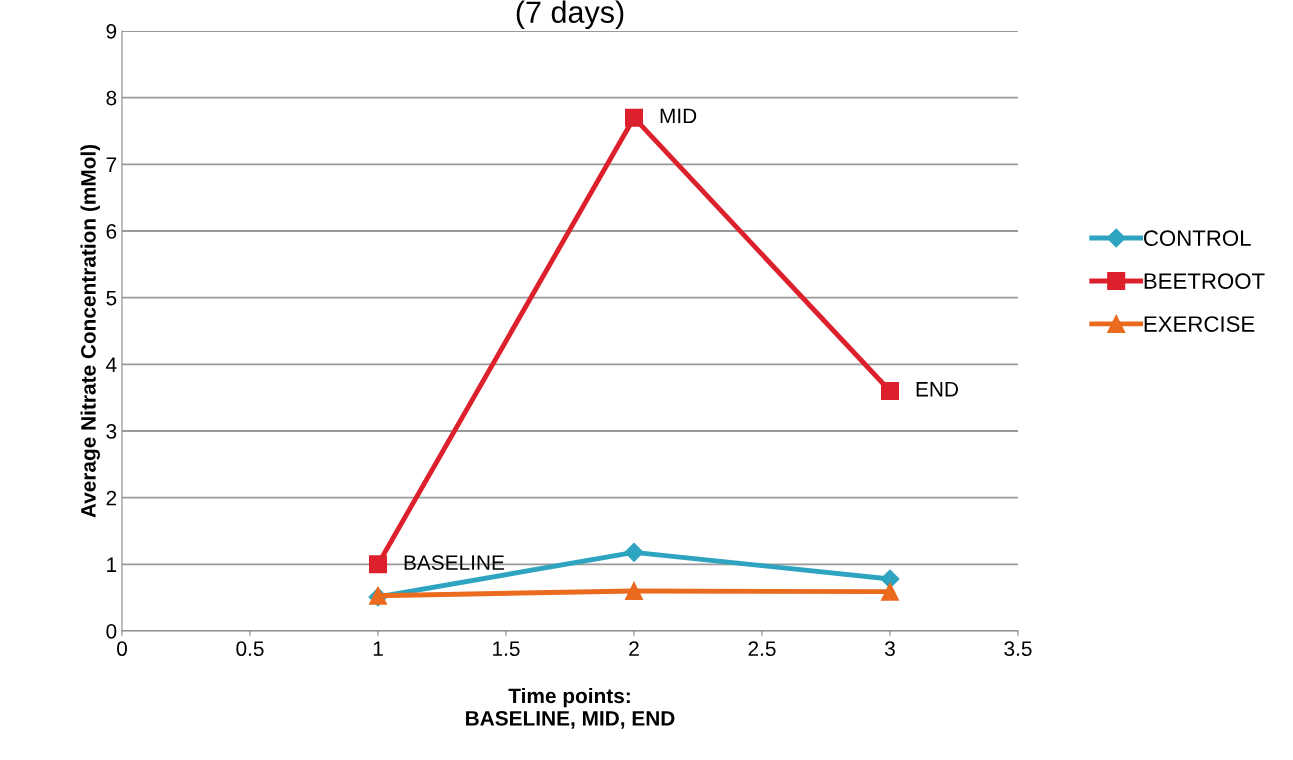  Describe the element at coordinates (937, 389) in the screenshot. I see `annotation: END` at that location.